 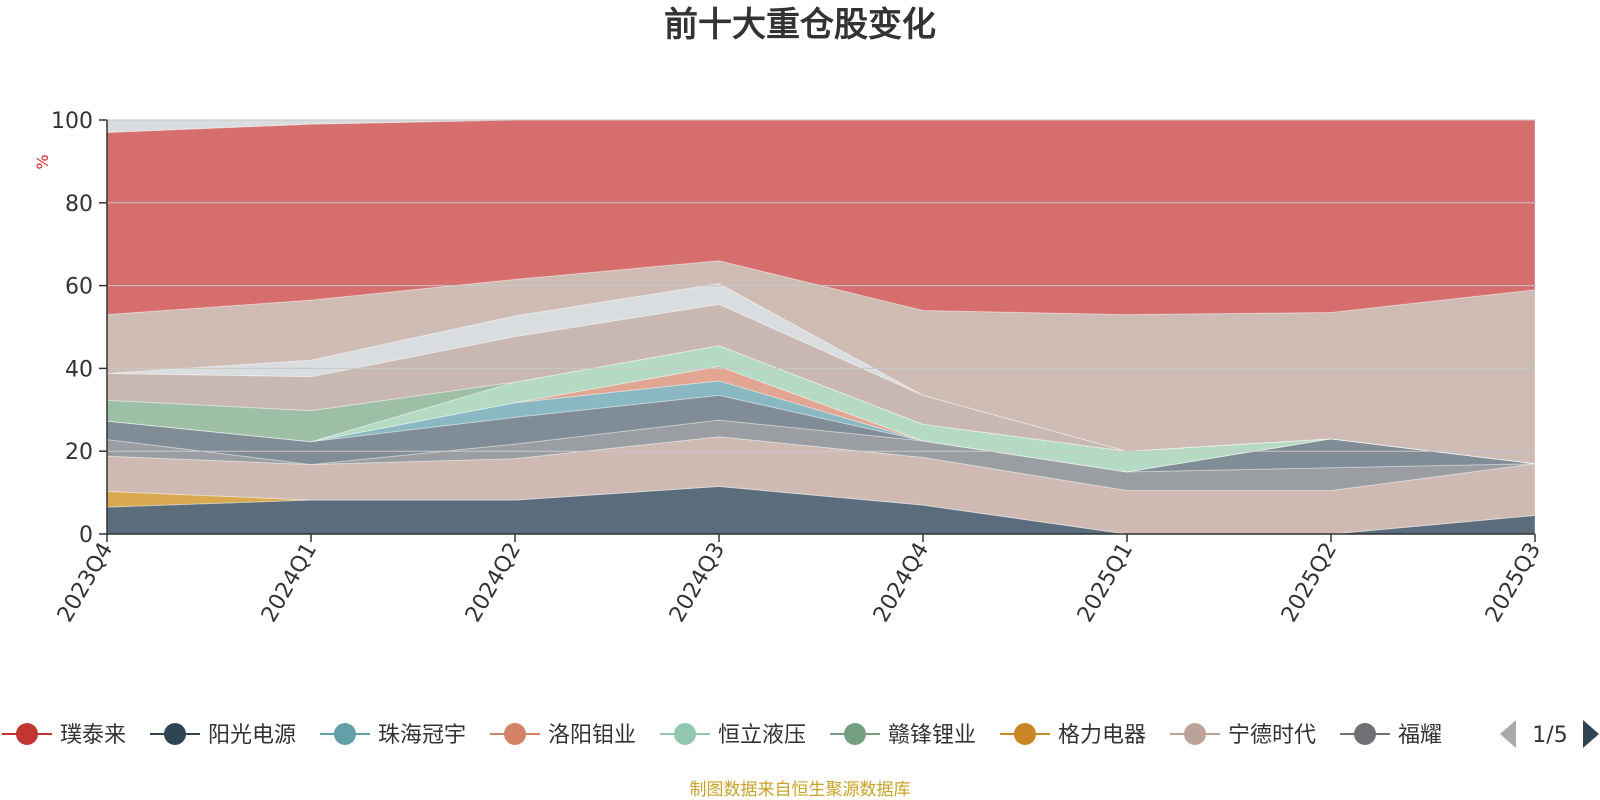 I want to click on legend-item-恒立液压: 恒立液压, so click(x=733, y=735).